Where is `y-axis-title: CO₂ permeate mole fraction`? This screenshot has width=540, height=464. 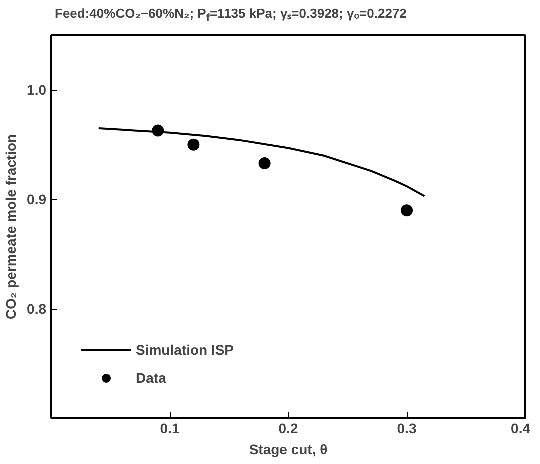
y-axis-title: CO₂ permeate mole fraction is located at coordinates (11, 227).